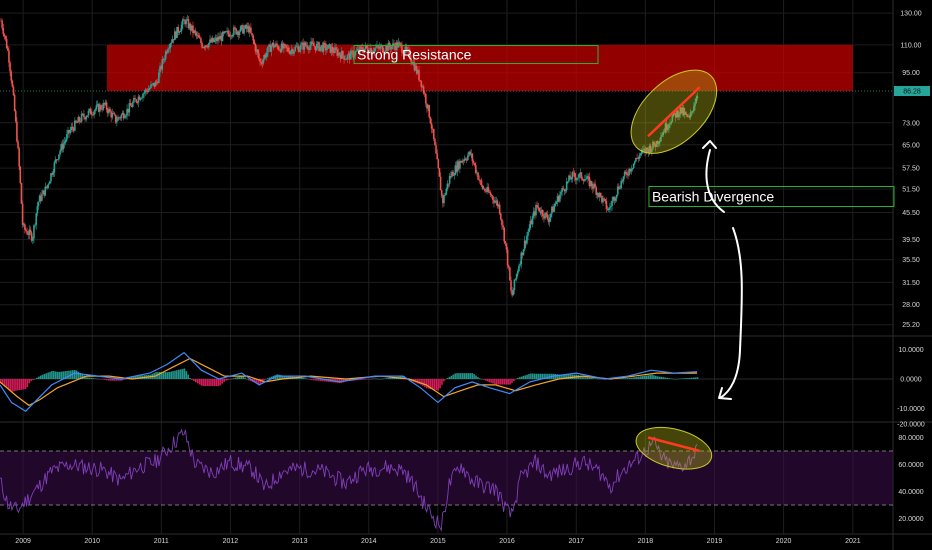 Image resolution: width=932 pixels, height=550 pixels. I want to click on arrow-up-curve, so click(715, 181).